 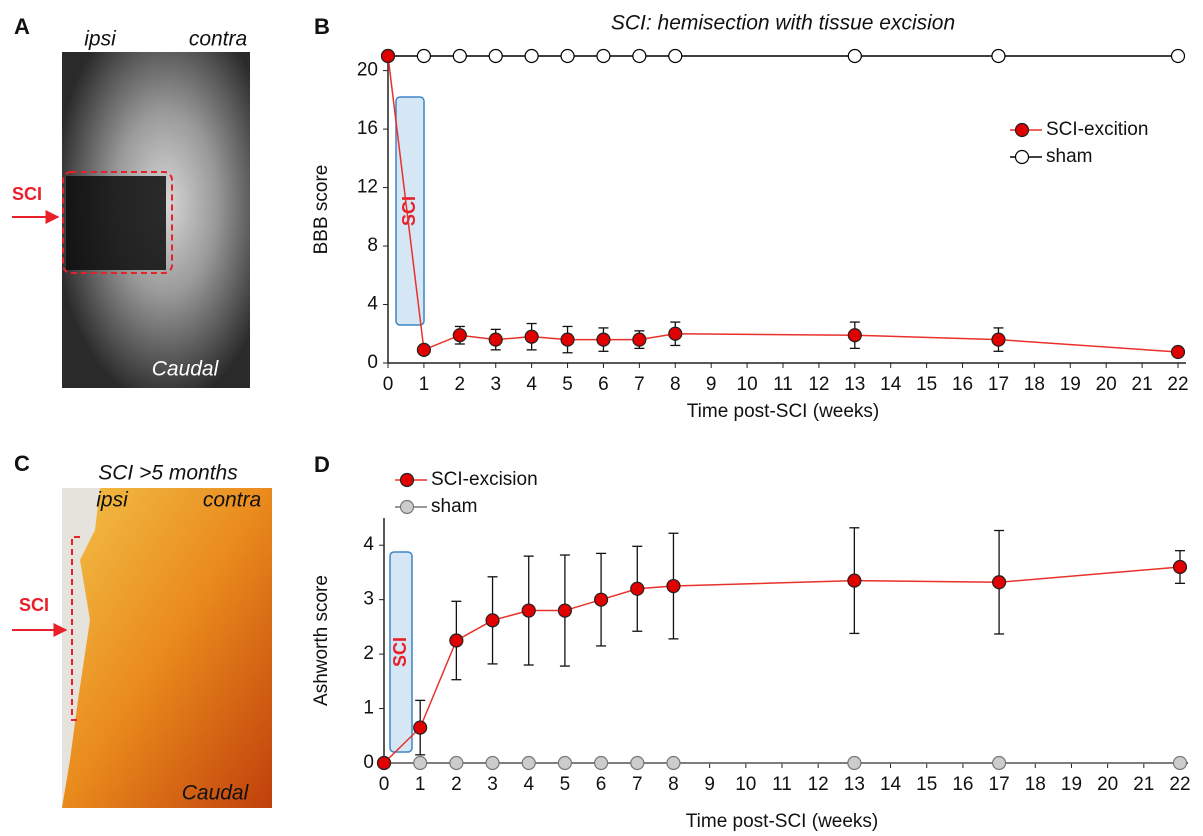 I want to click on x-tick-label: 21, so click(x=1142, y=384).